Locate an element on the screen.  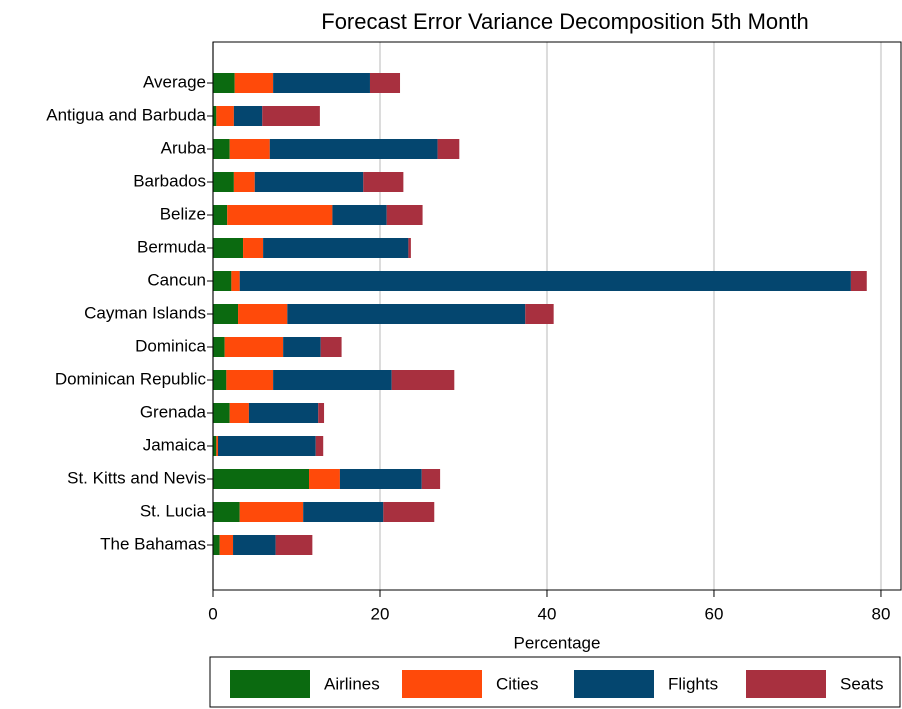
y-tick-label: The Bahamas is located at coordinates (153, 543).